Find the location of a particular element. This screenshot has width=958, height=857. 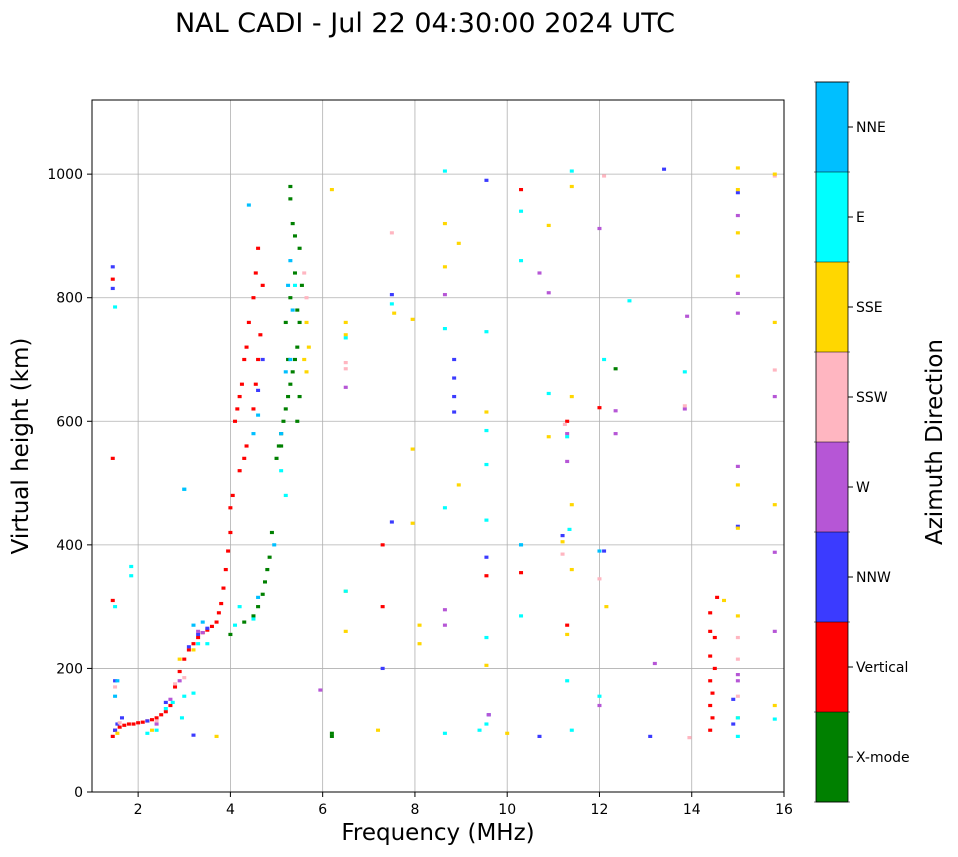

x-tick-label: 6 is located at coordinates (322, 810).